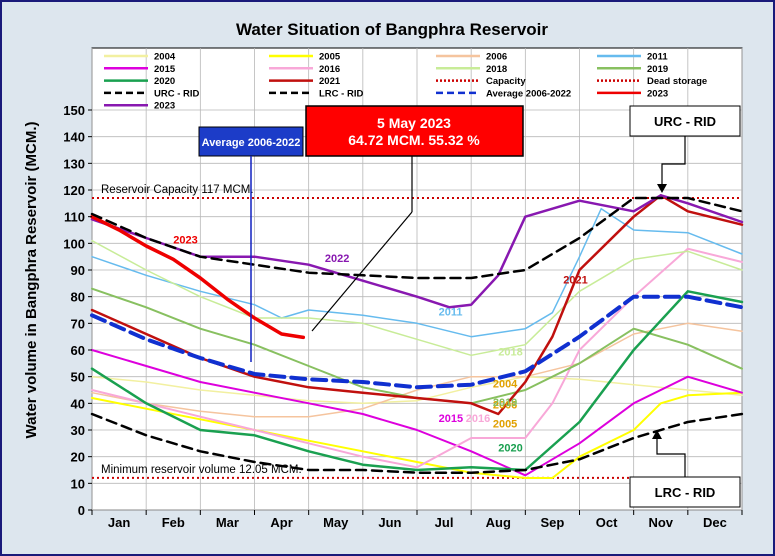 Image resolution: width=775 pixels, height=556 pixels. I want to click on legend-label: 2005, so click(330, 57).